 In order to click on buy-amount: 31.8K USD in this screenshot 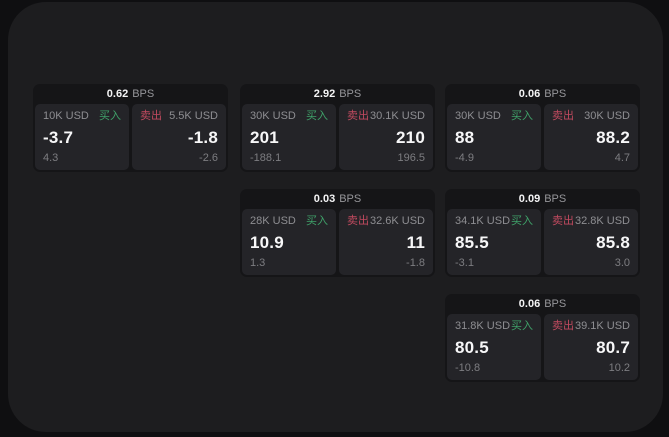, I will do `click(483, 326)`.